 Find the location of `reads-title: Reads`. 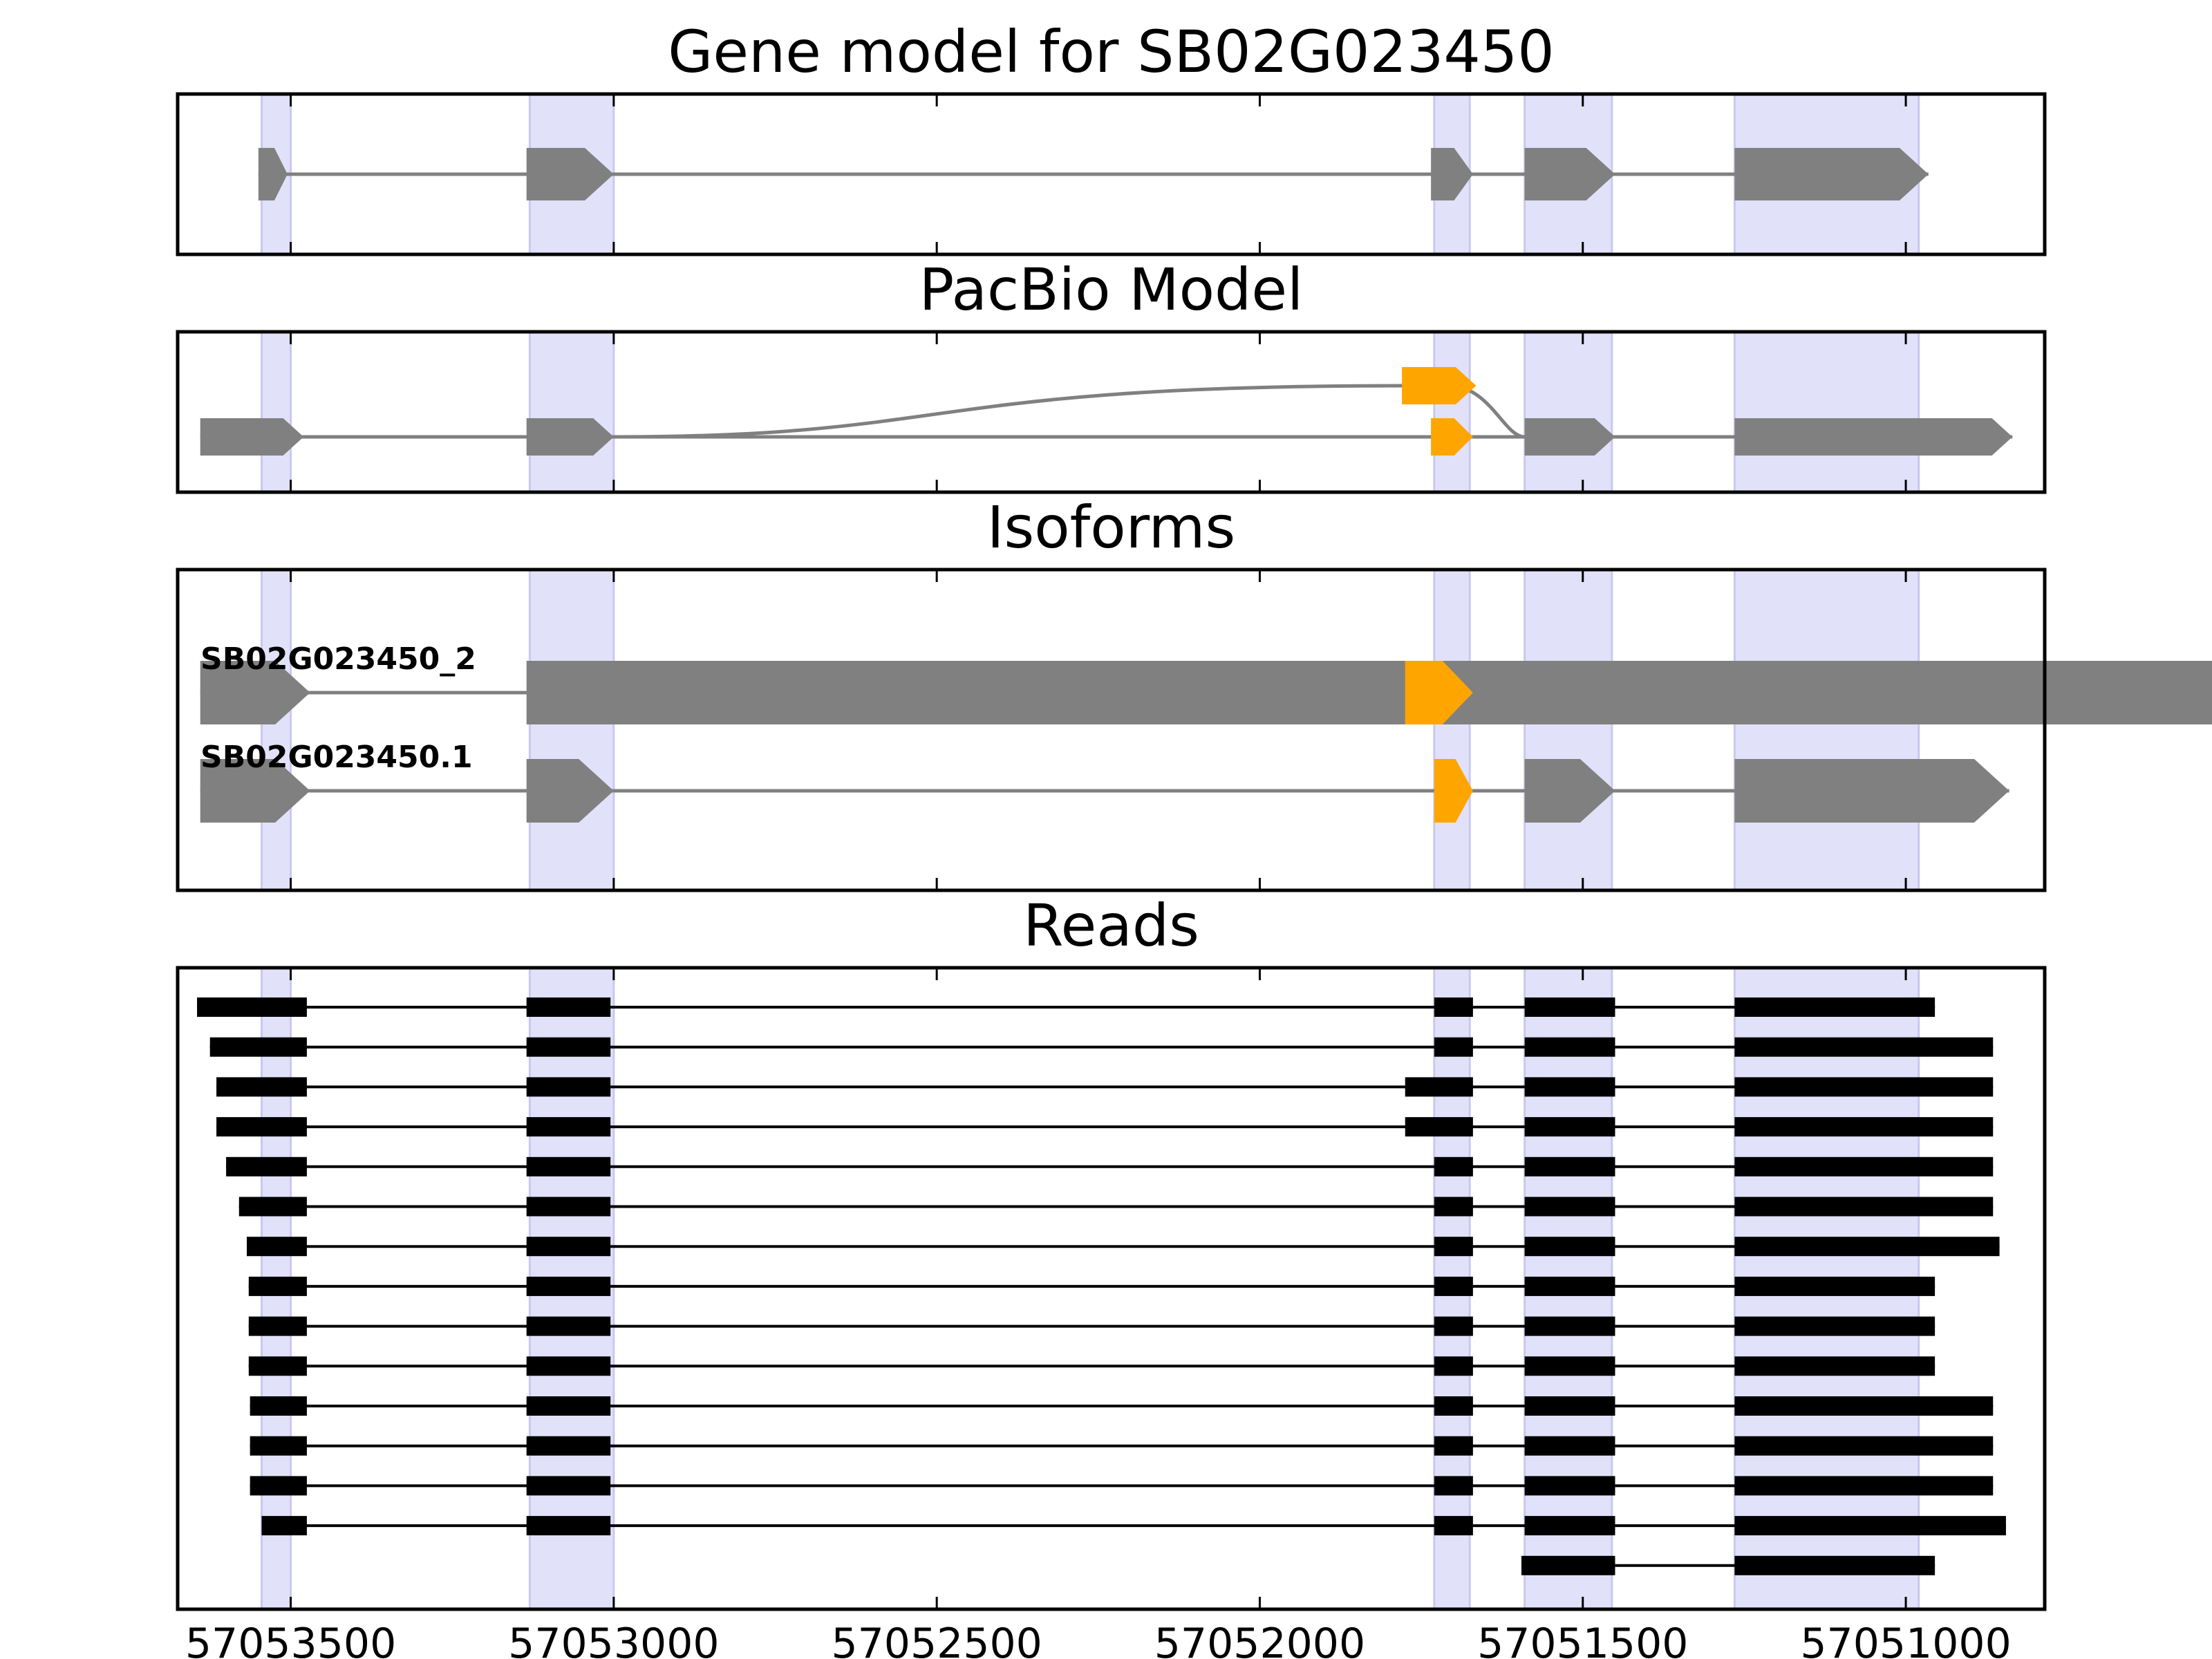

reads-title: Reads is located at coordinates (1111, 925).